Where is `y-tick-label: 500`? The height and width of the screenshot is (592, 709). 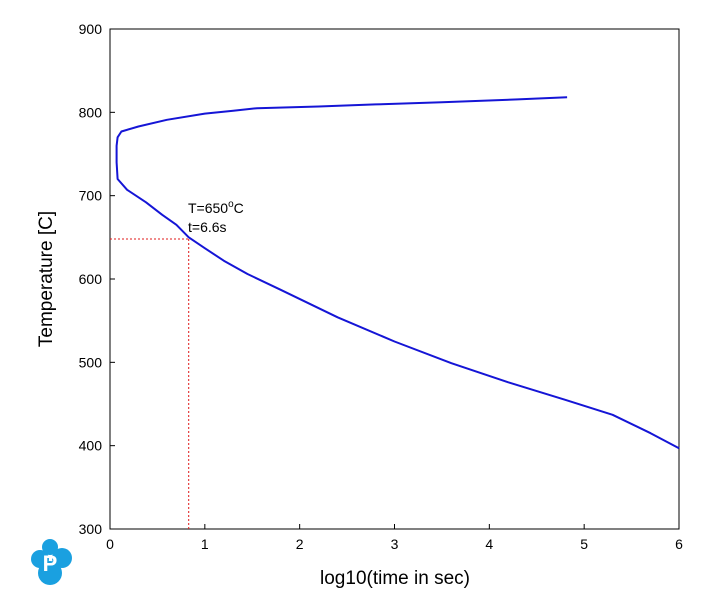 y-tick-label: 500 is located at coordinates (91, 362).